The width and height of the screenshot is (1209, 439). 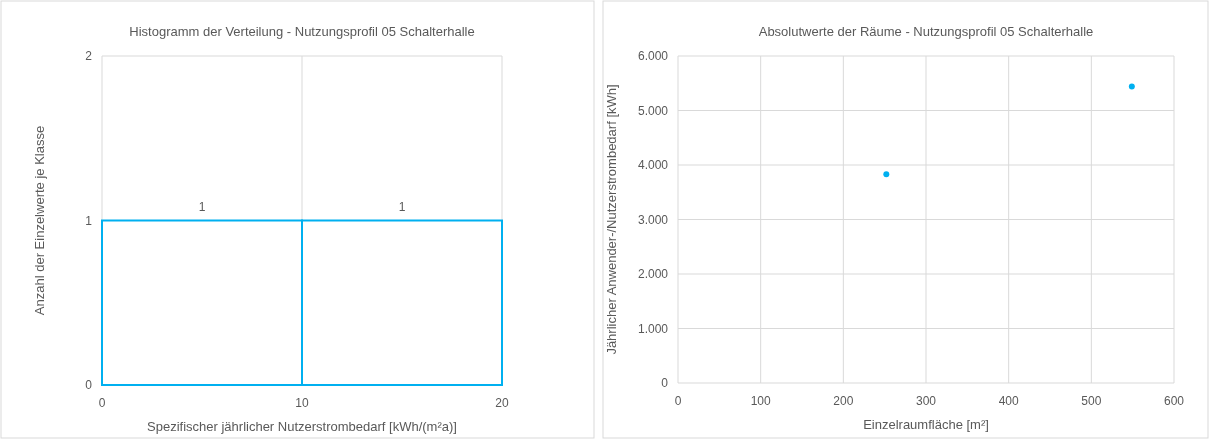 What do you see at coordinates (653, 274) in the screenshot?
I see `y-tick-label: 2.000` at bounding box center [653, 274].